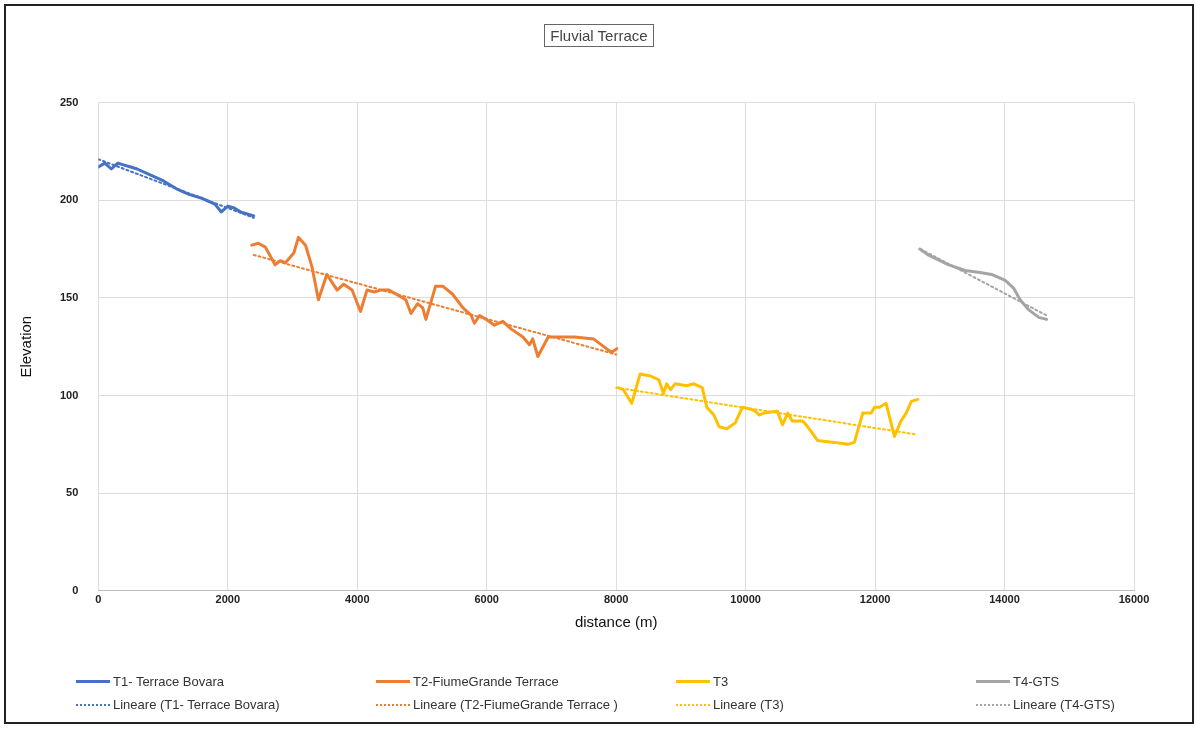  Describe the element at coordinates (228, 599) in the screenshot. I see `x-tick-label: 2000` at that location.